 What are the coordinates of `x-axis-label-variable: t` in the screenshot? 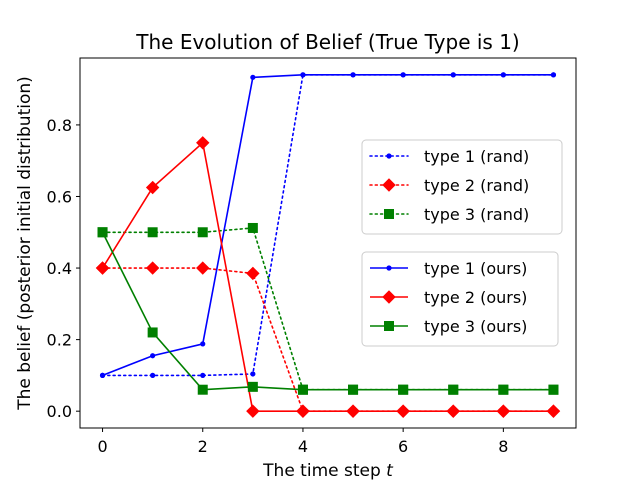 It's located at (390, 470).